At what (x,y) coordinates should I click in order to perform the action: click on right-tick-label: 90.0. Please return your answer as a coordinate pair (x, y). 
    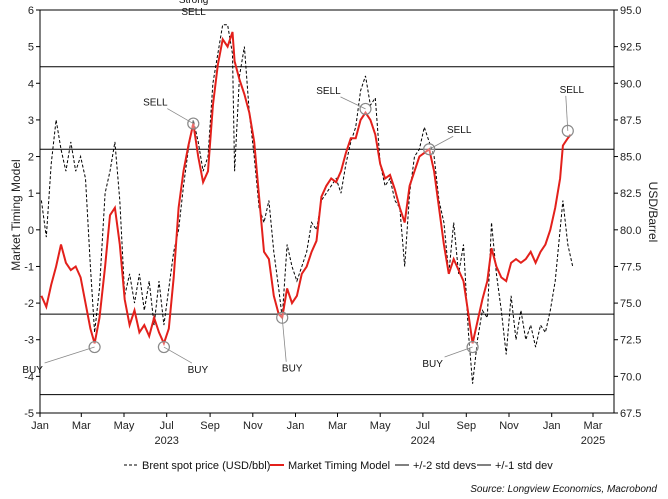
    Looking at the image, I should click on (630, 84).